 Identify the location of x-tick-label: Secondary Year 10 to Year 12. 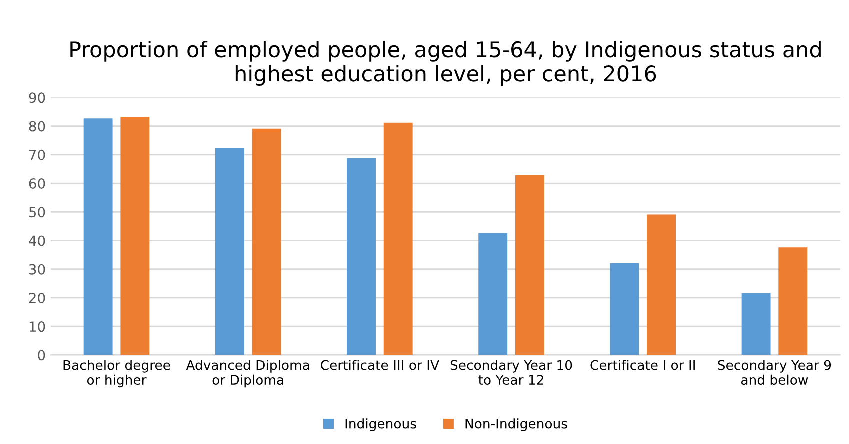
(511, 373).